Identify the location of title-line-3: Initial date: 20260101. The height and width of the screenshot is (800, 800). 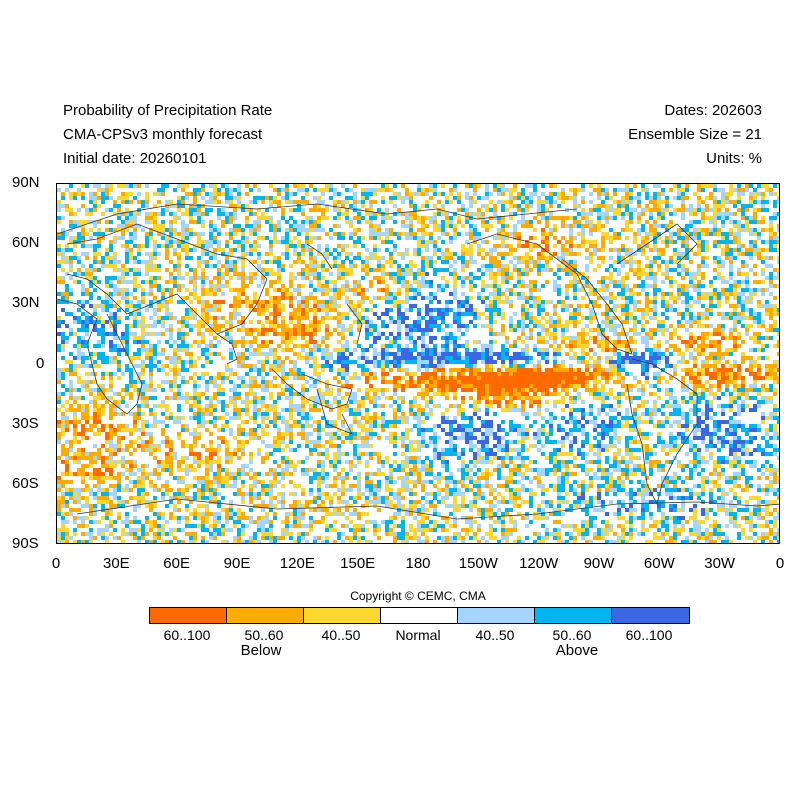
(135, 158).